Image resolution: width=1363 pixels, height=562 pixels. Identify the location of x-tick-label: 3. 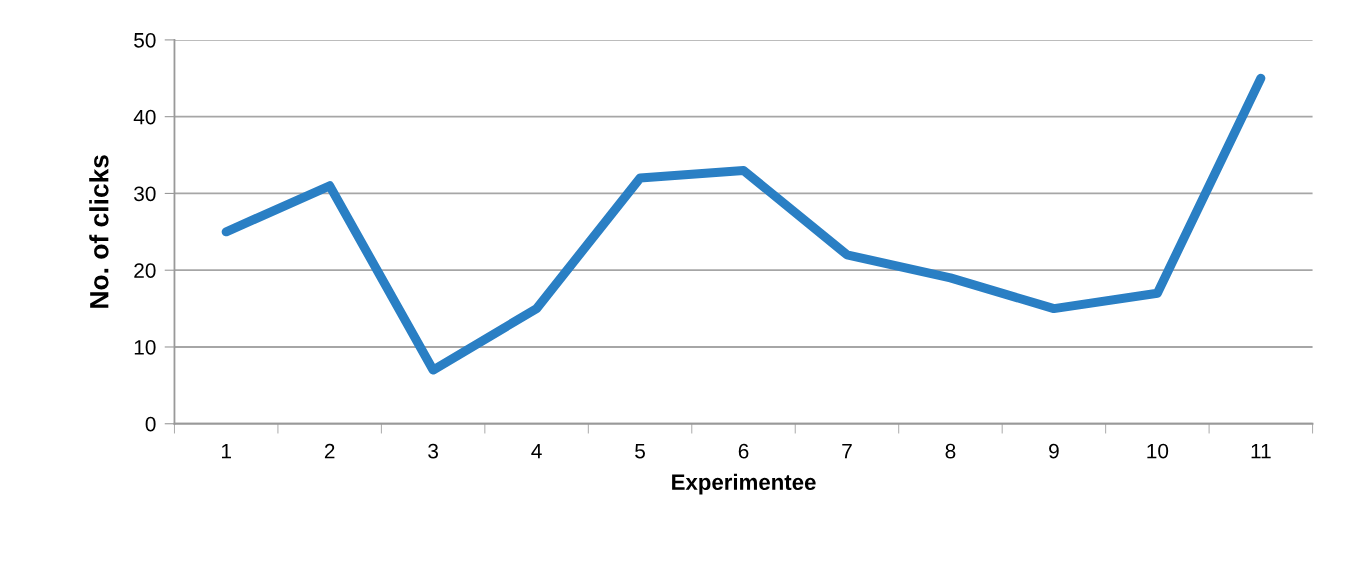
(433, 451).